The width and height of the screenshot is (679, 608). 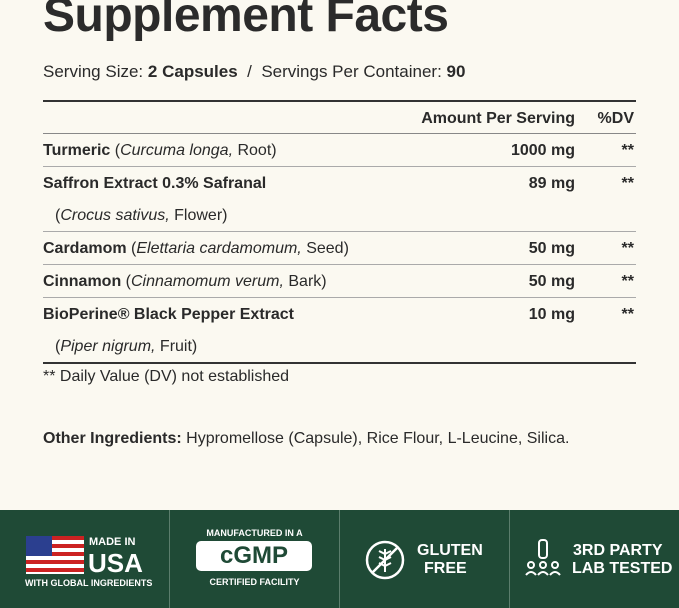 What do you see at coordinates (339, 281) in the screenshot?
I see `table-row: Cinnamon (Cinnamomum verum, Bark) 50 mg **` at bounding box center [339, 281].